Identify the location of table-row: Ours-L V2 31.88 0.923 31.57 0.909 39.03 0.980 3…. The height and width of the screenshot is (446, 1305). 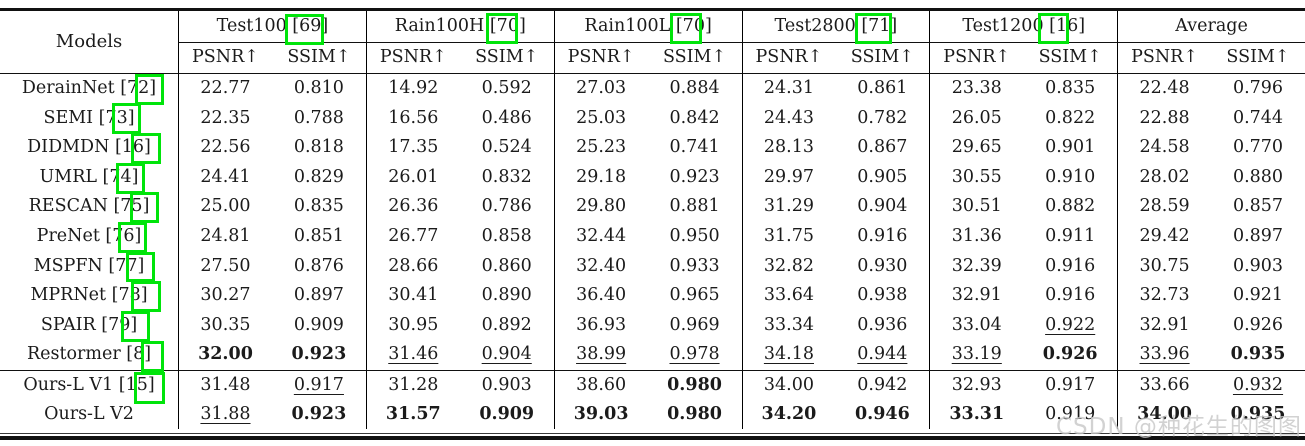
(652, 414).